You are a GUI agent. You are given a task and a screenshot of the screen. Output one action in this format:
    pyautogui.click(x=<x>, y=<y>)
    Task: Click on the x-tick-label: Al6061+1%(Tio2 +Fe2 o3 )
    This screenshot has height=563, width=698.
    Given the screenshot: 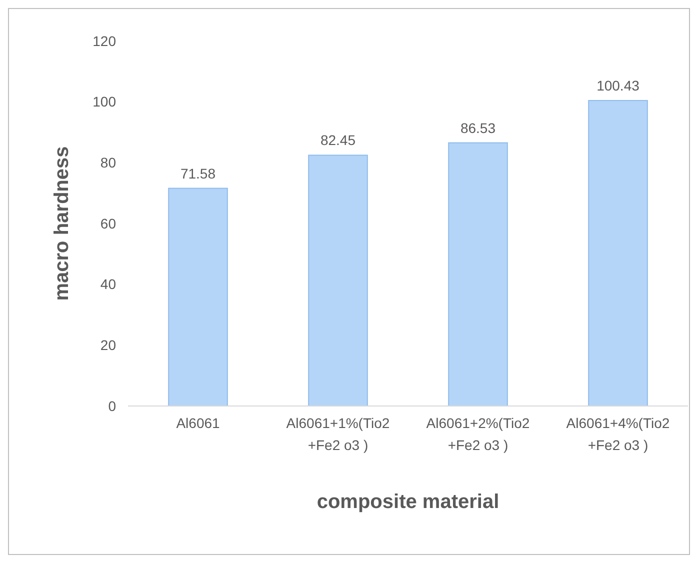 What is the action you would take?
    pyautogui.click(x=338, y=434)
    